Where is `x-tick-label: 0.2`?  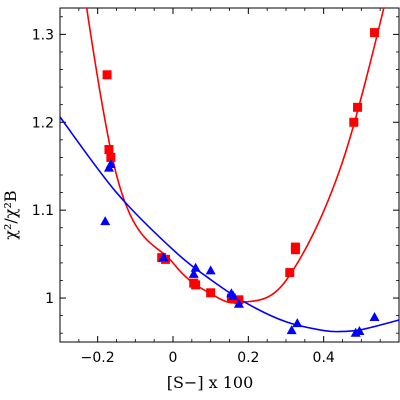 x-tick-label: 0.2 is located at coordinates (248, 358).